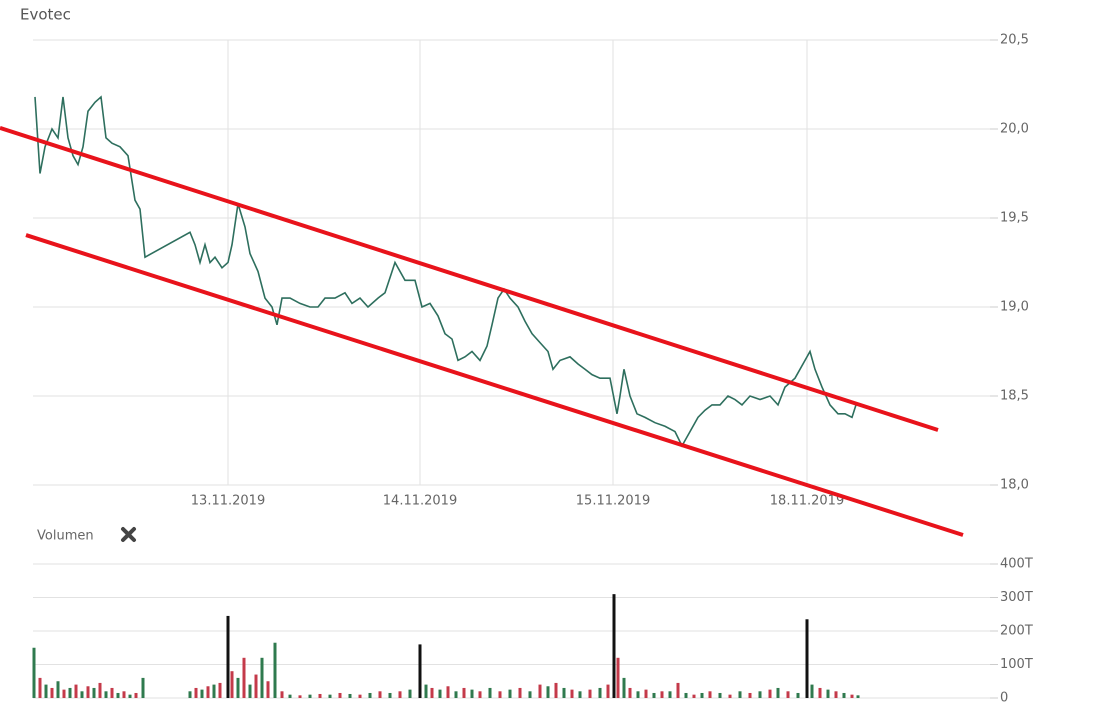  Describe the element at coordinates (228, 501) in the screenshot. I see `x-tick-label: 13.11.2019` at that location.